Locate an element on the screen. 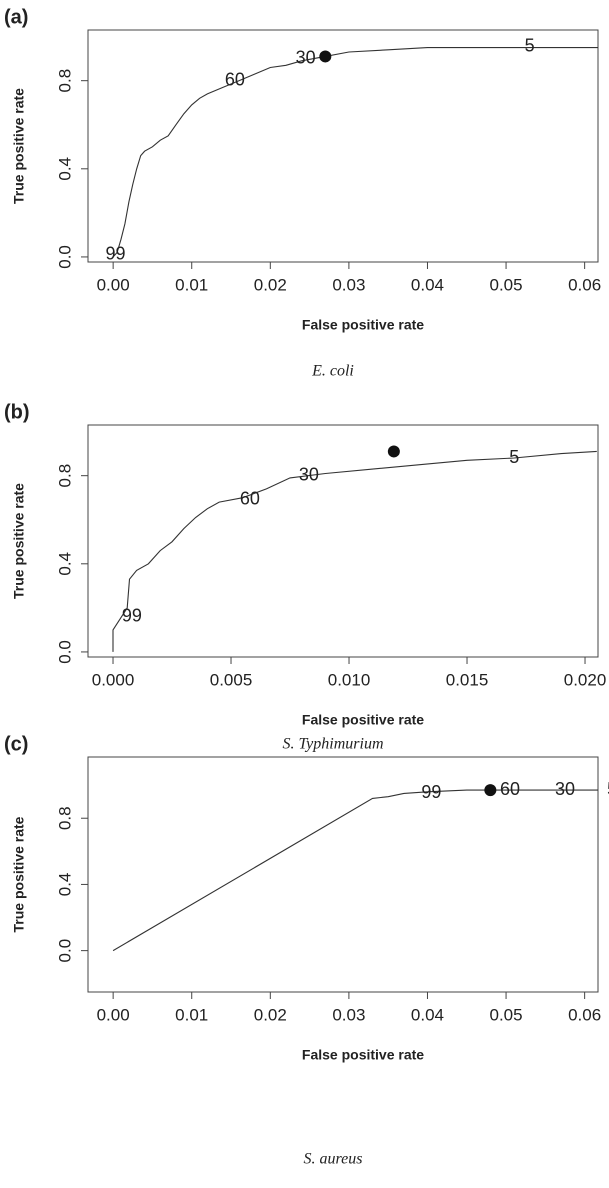 The height and width of the screenshot is (1188, 609). x-tick-label: 0.015 is located at coordinates (467, 679).